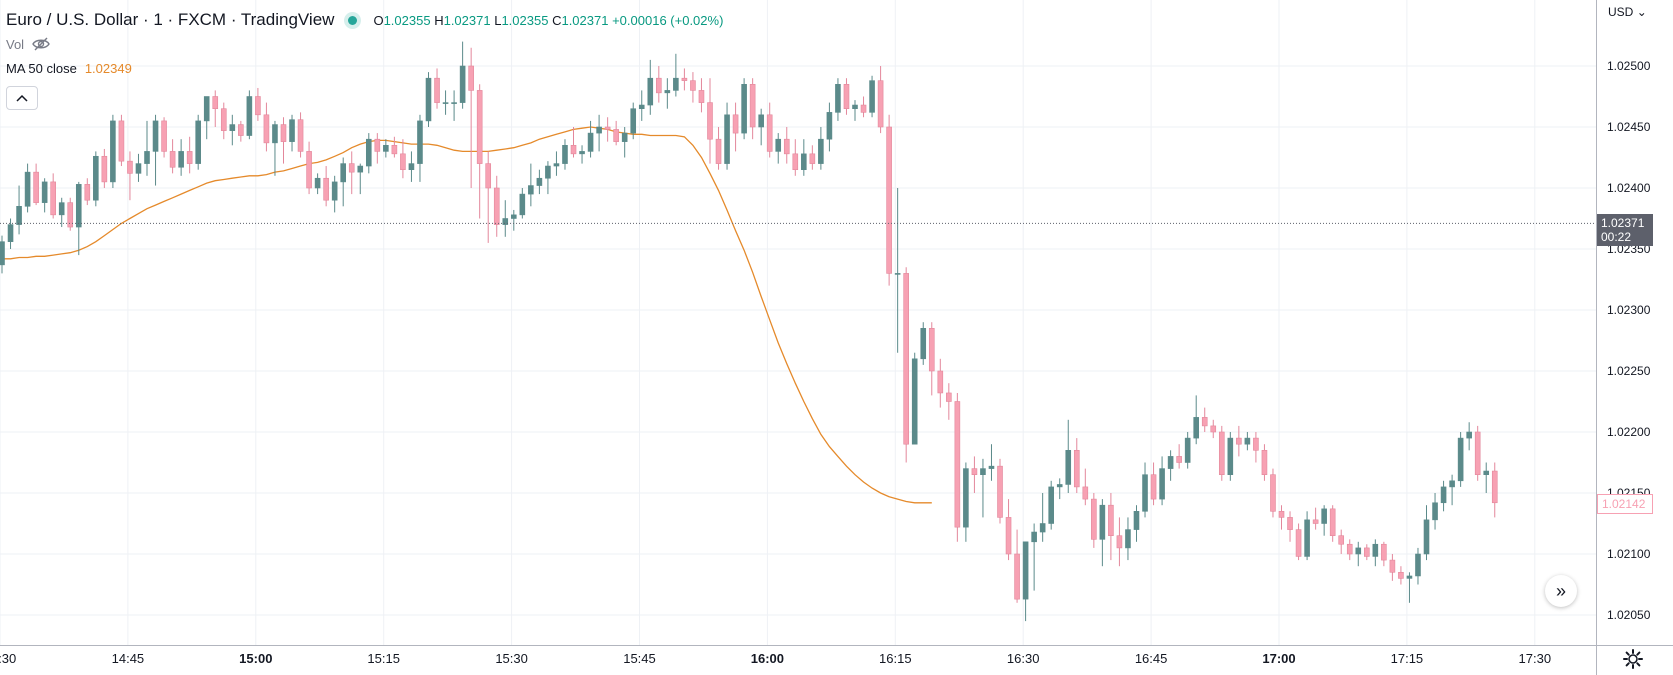  I want to click on time-tick-label: 16:00, so click(767, 658).